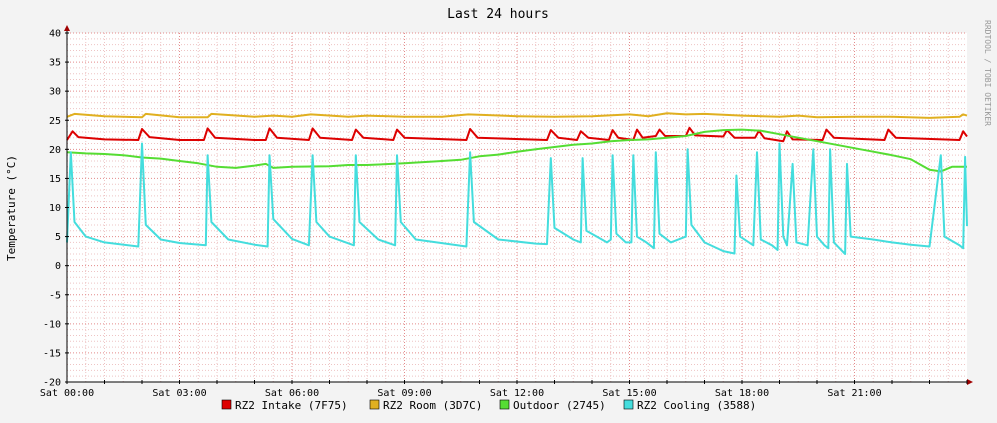 The image size is (997, 423). I want to click on y-tick-label: 0, so click(58, 266).